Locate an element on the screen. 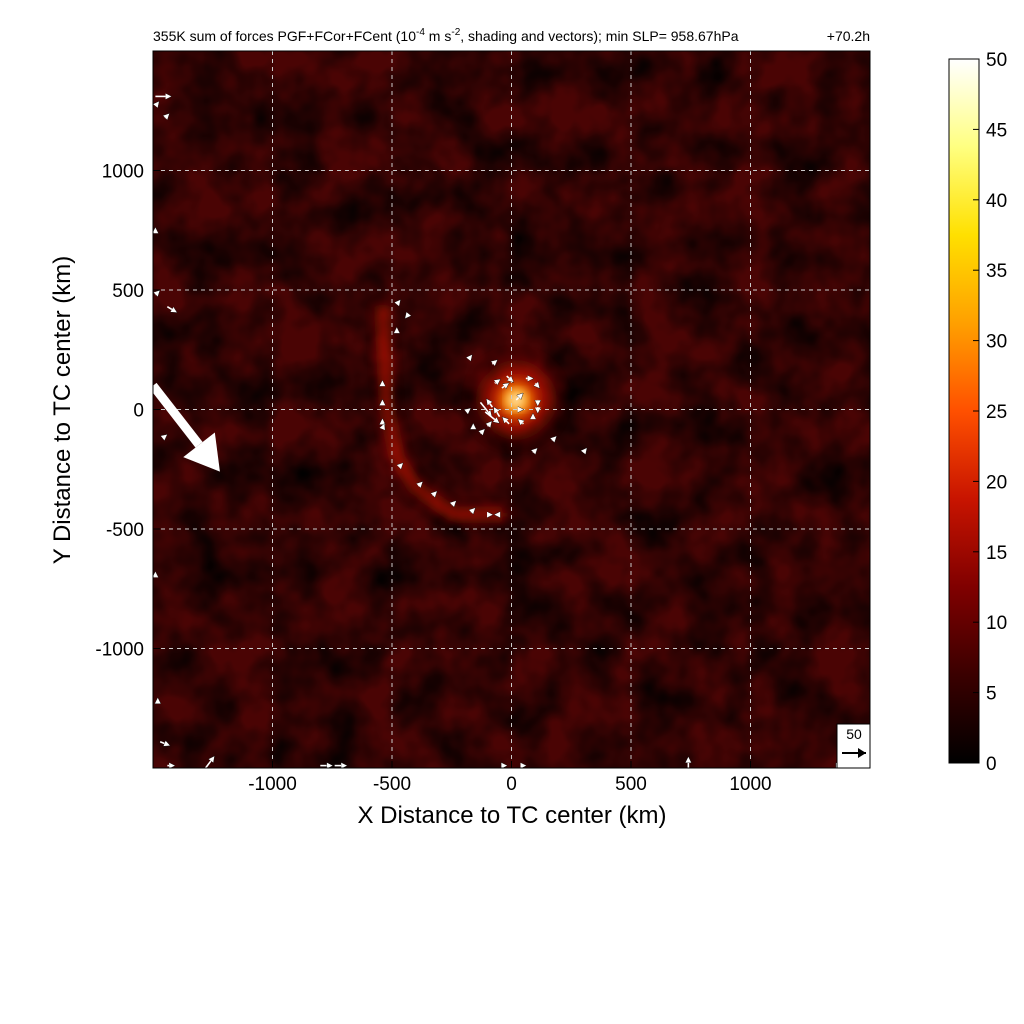 Image resolution: width=1024 pixels, height=1024 pixels. colorbar-tick-label: 15 is located at coordinates (996, 553).